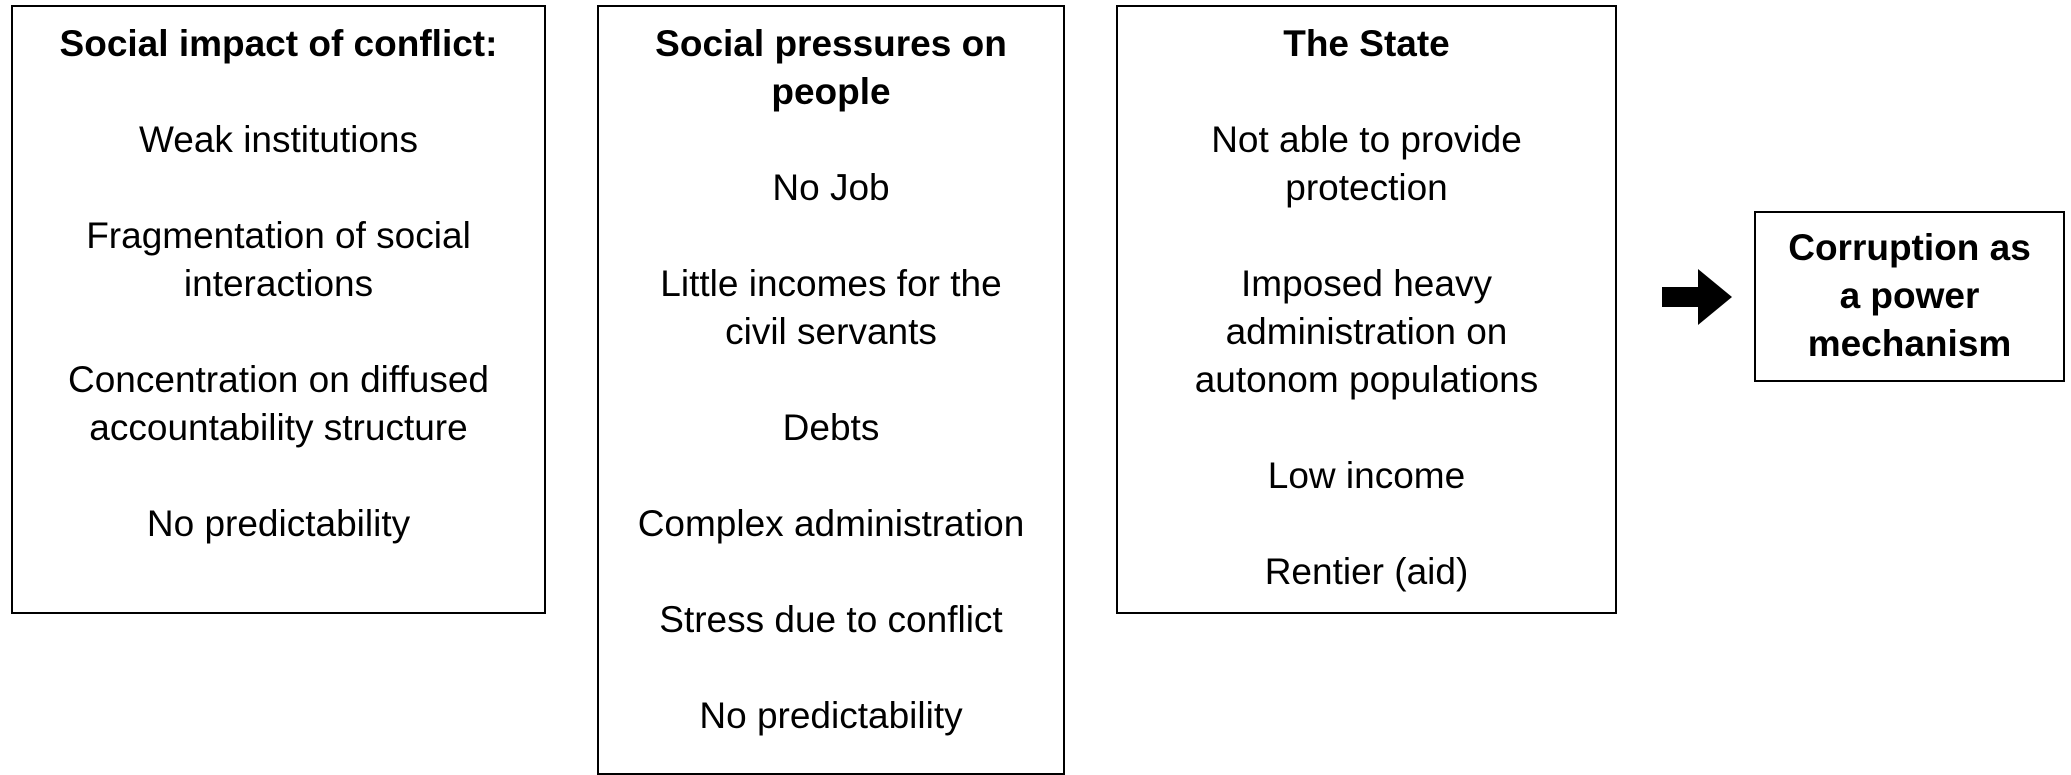  I want to click on result-line: mechanism, so click(1909, 343).